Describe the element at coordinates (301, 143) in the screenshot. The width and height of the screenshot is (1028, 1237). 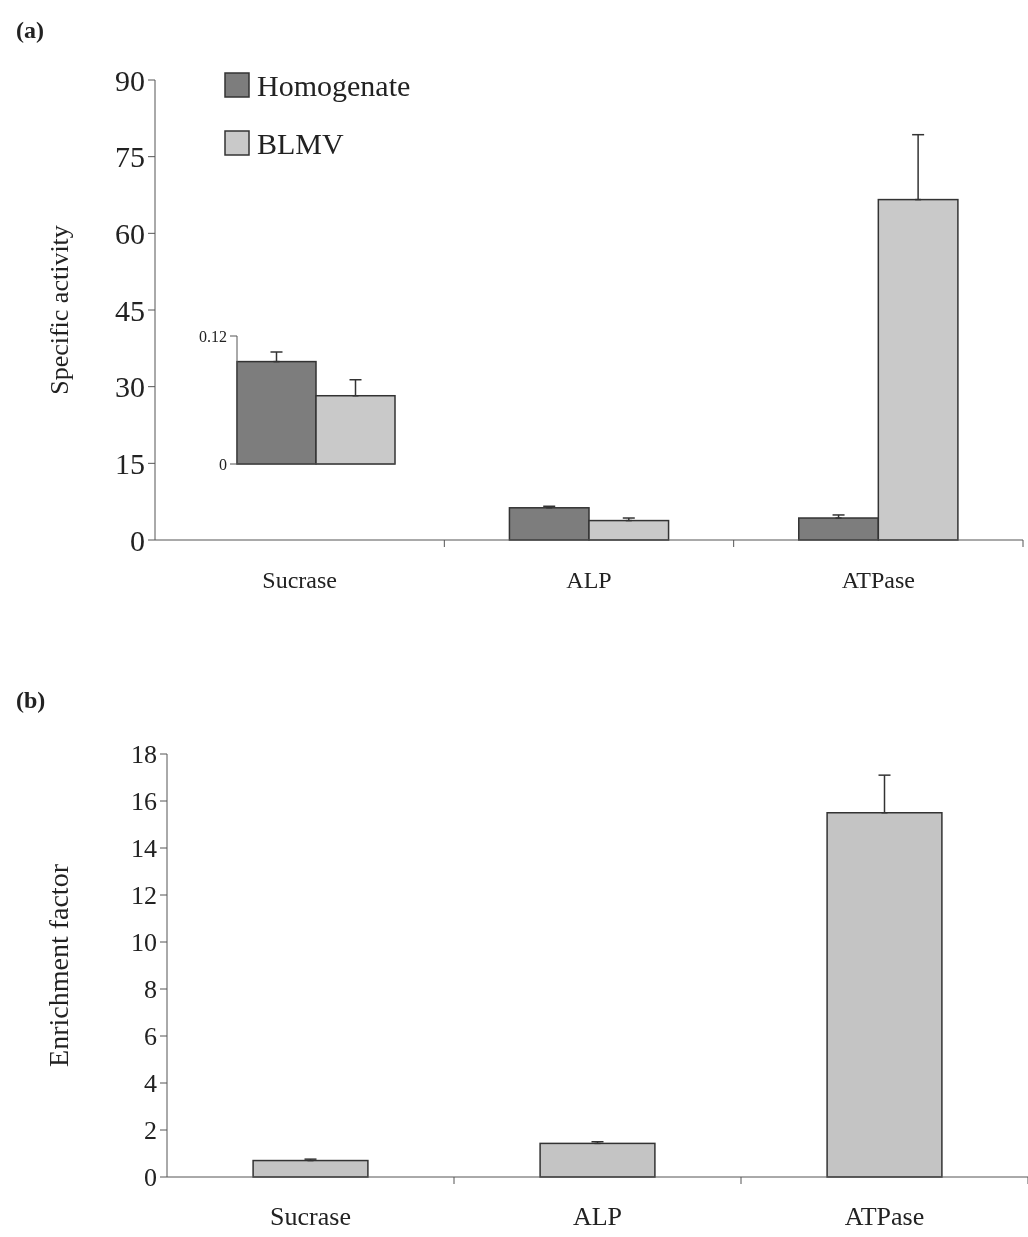
I see `legend-label: BLMV` at that location.